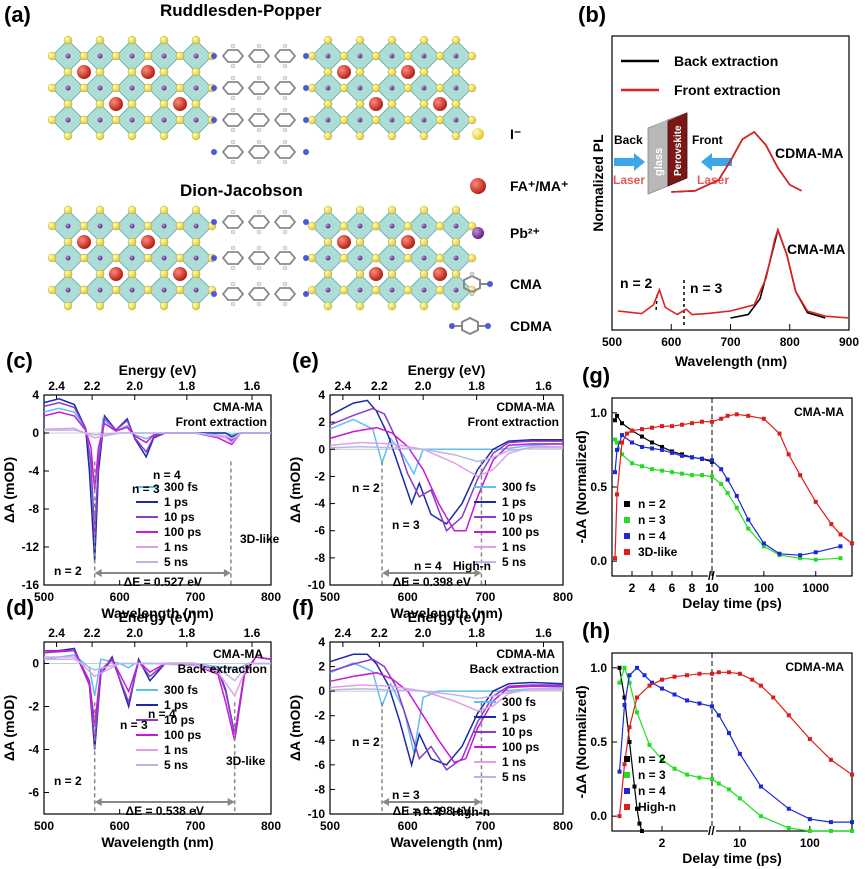  Describe the element at coordinates (508, 231) in the screenshot. I see `structure-legend: I⁻ FA⁺/MA⁺ Pb²⁺ CMA CDMA` at that location.